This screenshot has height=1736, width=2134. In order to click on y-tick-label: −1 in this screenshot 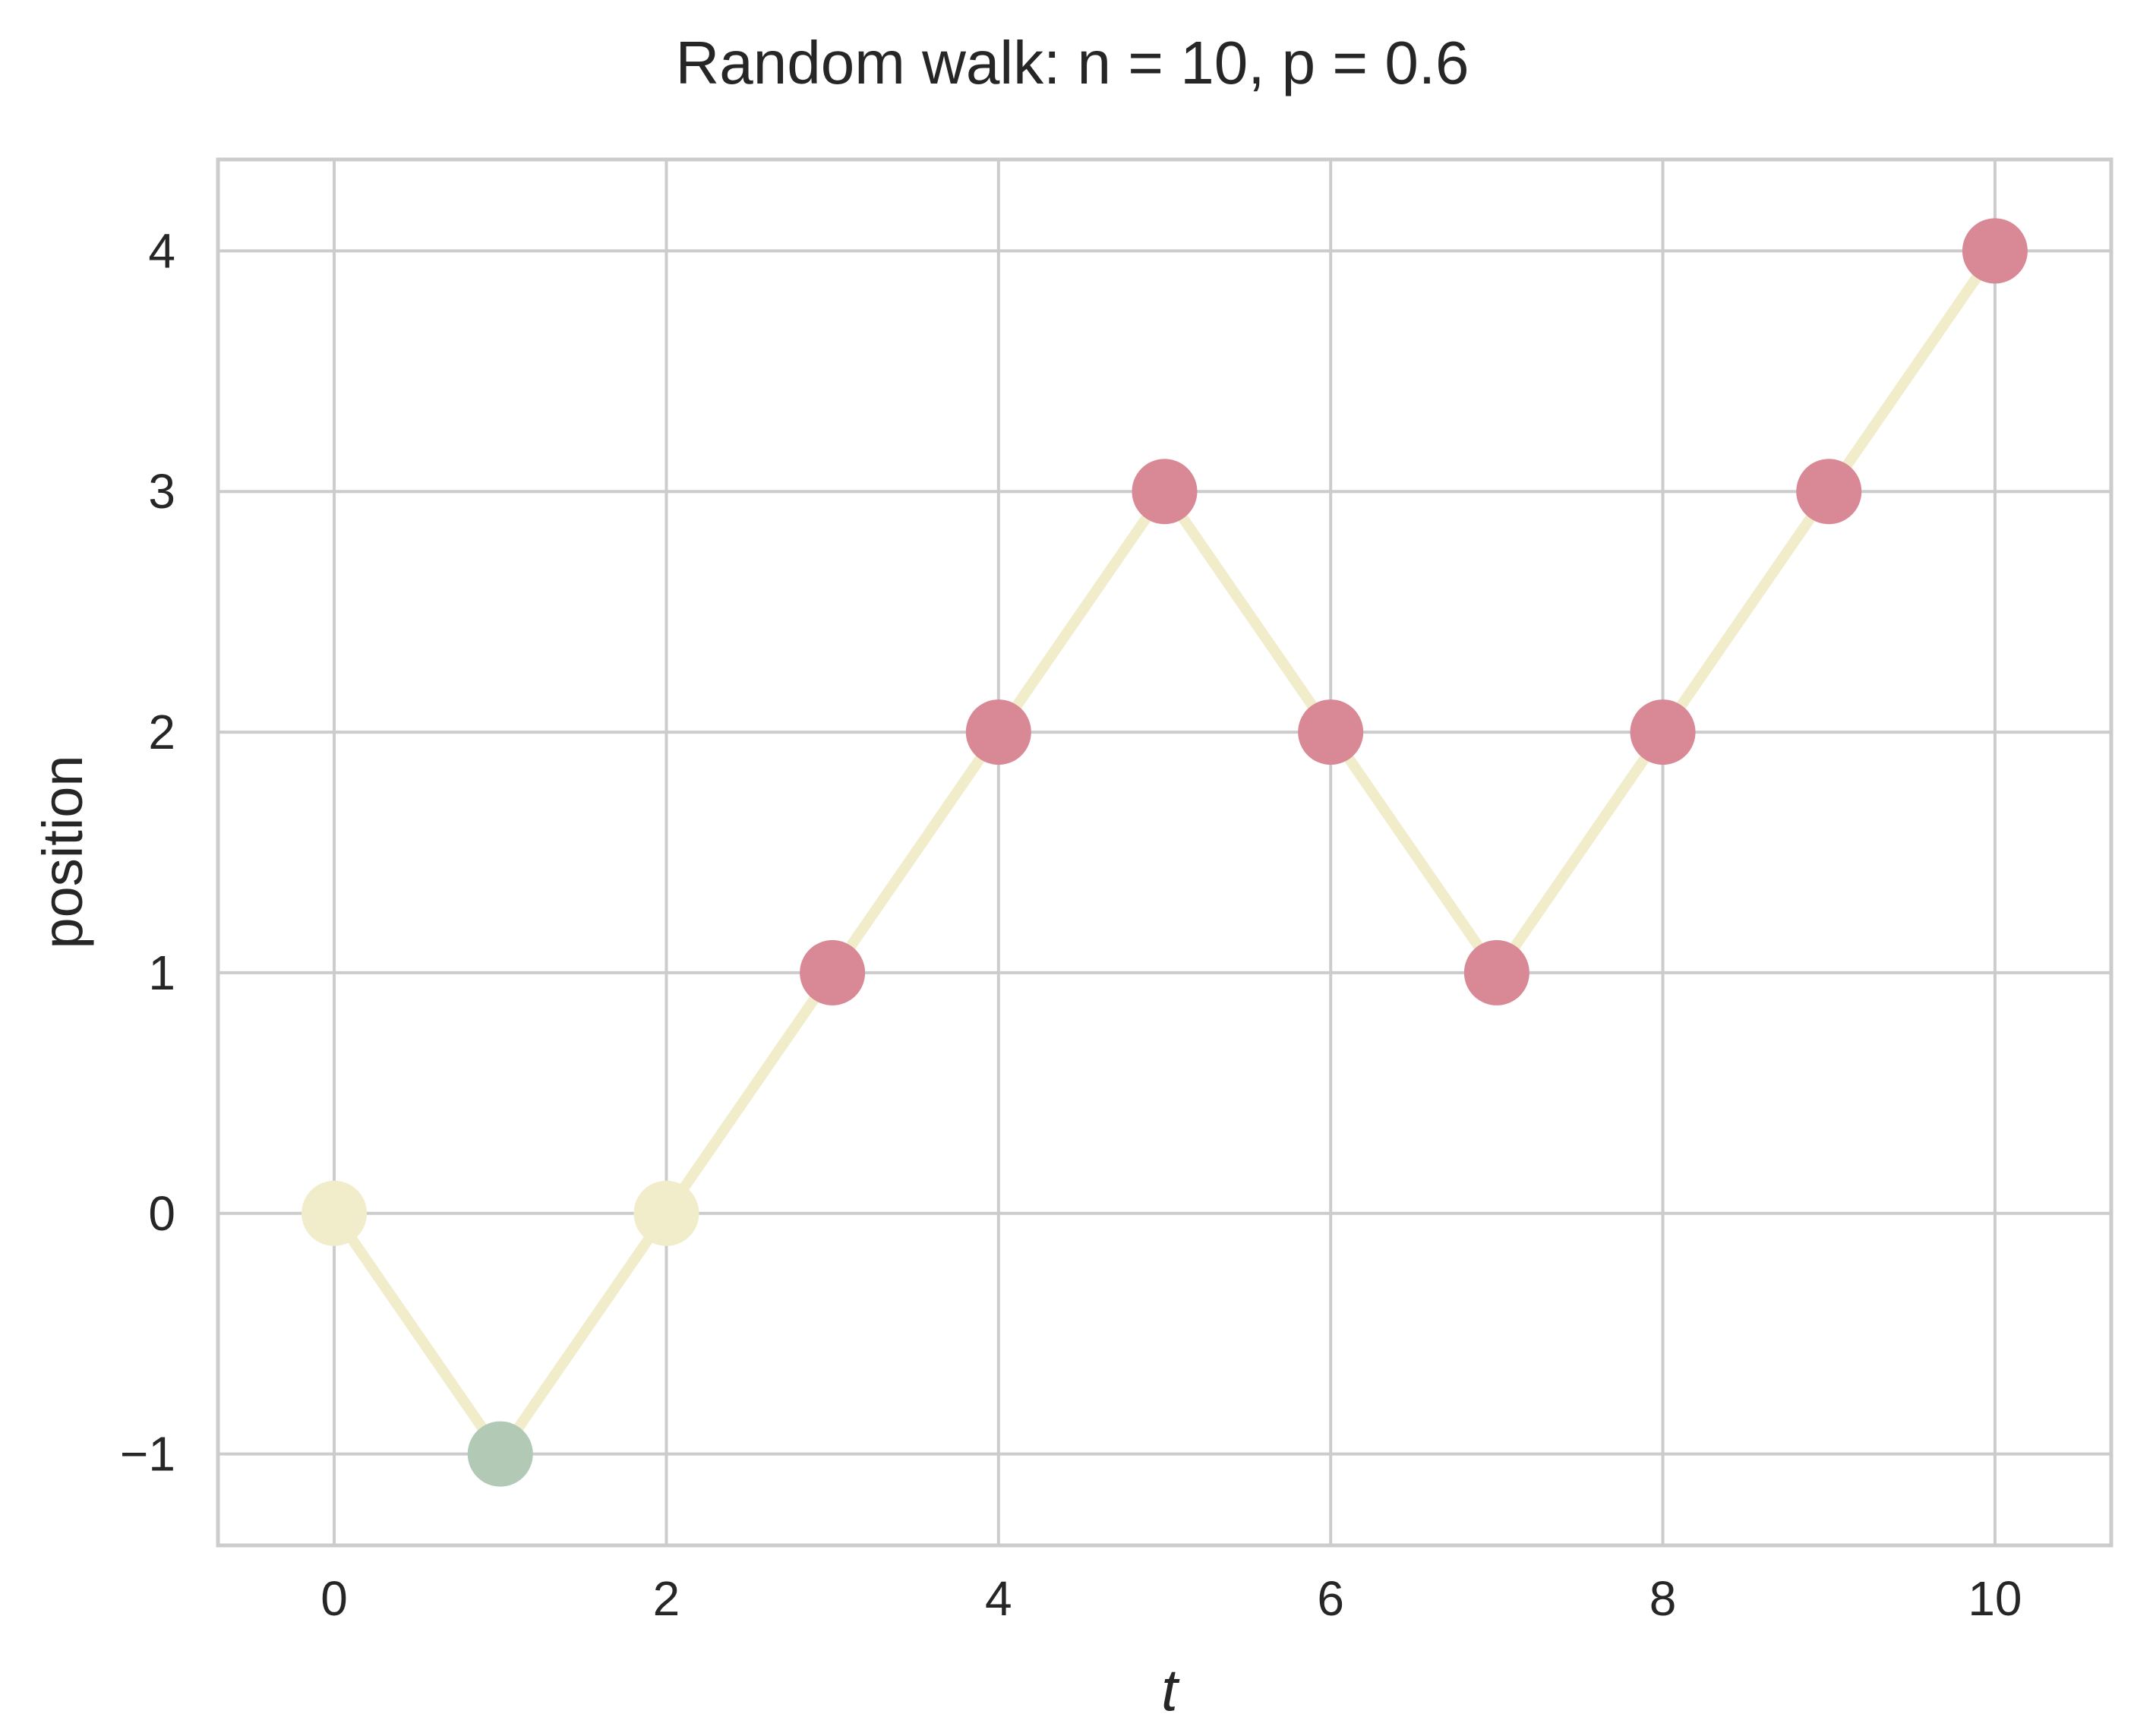, I will do `click(147, 1454)`.